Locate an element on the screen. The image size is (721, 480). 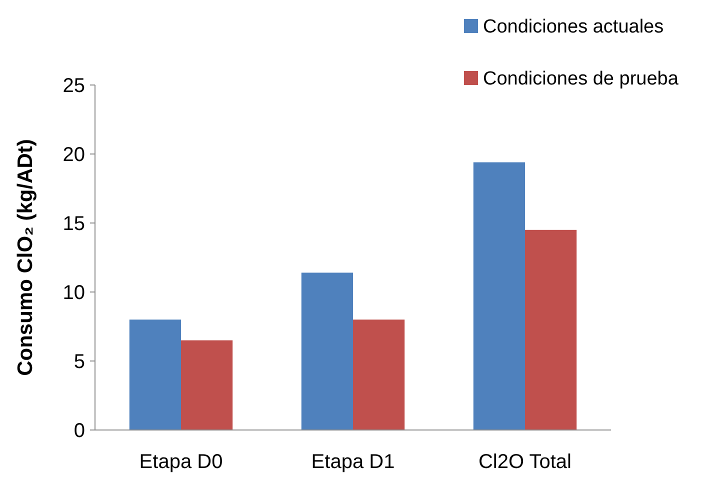
y-tick-label: 5 is located at coordinates (79, 362).